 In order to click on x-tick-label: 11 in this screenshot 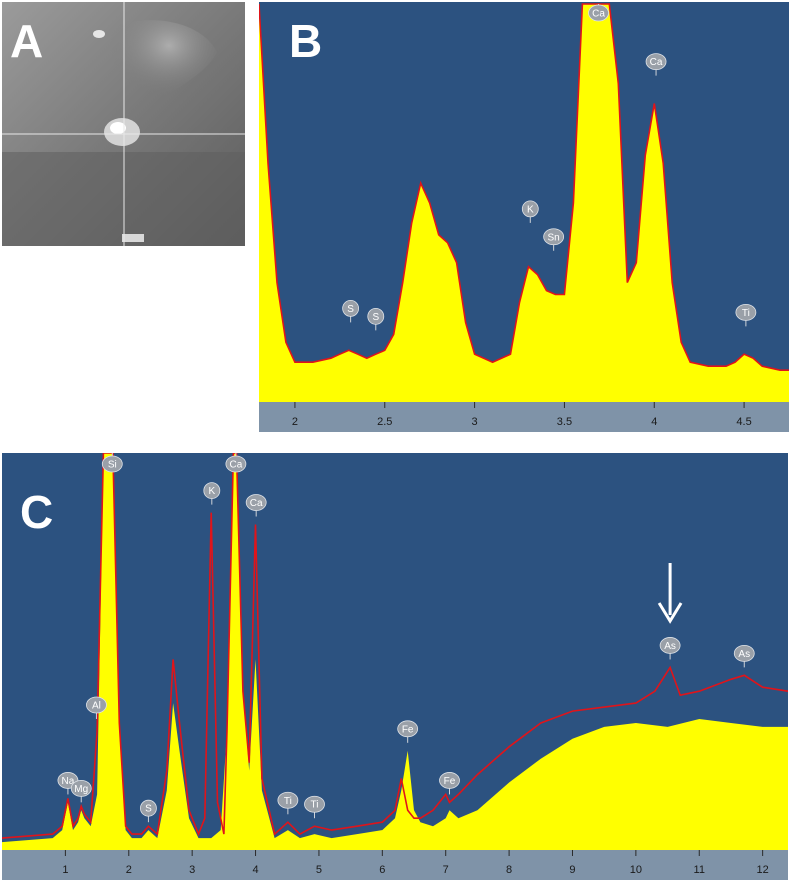, I will do `click(699, 870)`.